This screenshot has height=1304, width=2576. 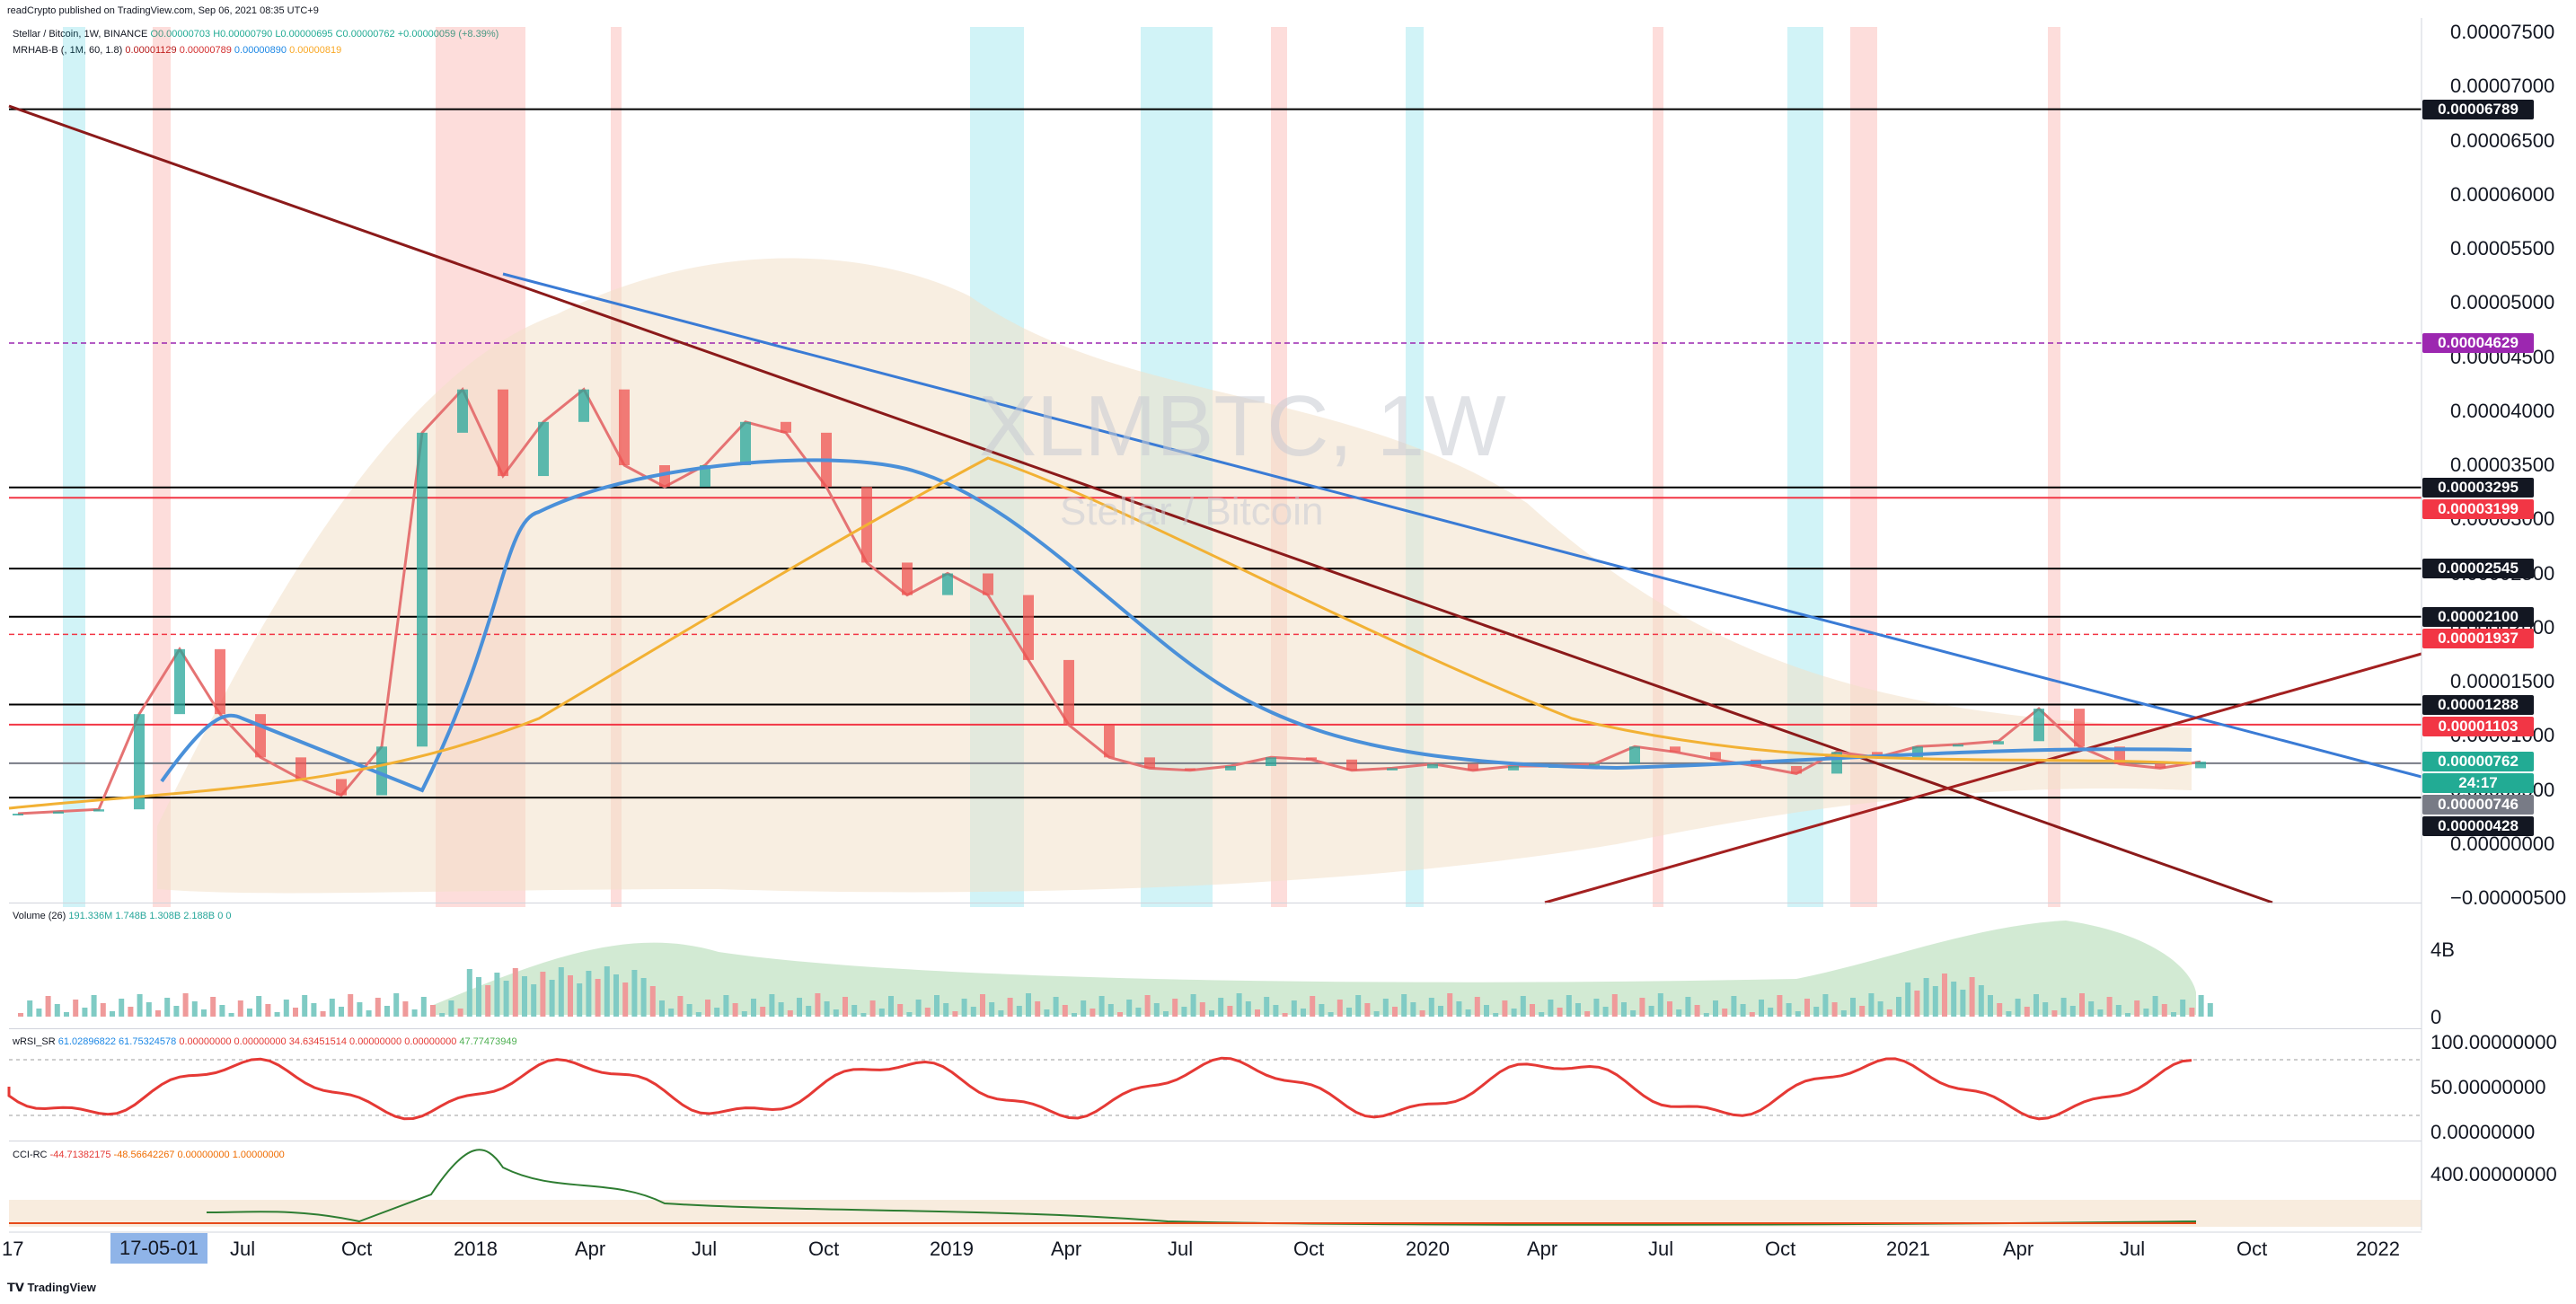 What do you see at coordinates (2483, 1132) in the screenshot?
I see `rsi-axis-0: 0.00000000` at bounding box center [2483, 1132].